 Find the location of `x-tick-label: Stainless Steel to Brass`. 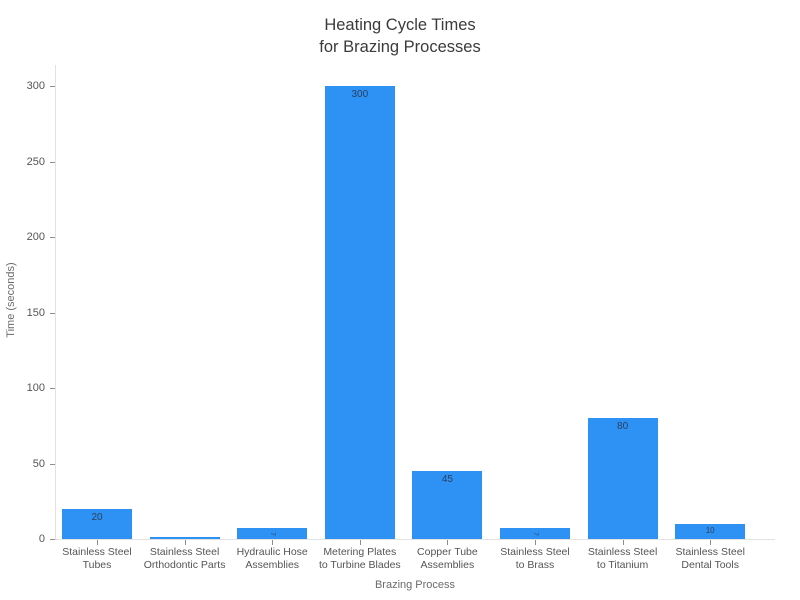

x-tick-label: Stainless Steel to Brass is located at coordinates (535, 558).